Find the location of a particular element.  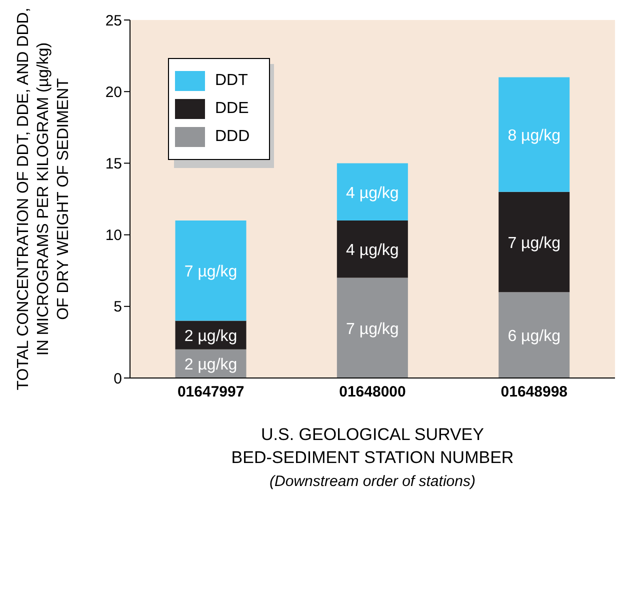

legend-label: DDT is located at coordinates (231, 81).